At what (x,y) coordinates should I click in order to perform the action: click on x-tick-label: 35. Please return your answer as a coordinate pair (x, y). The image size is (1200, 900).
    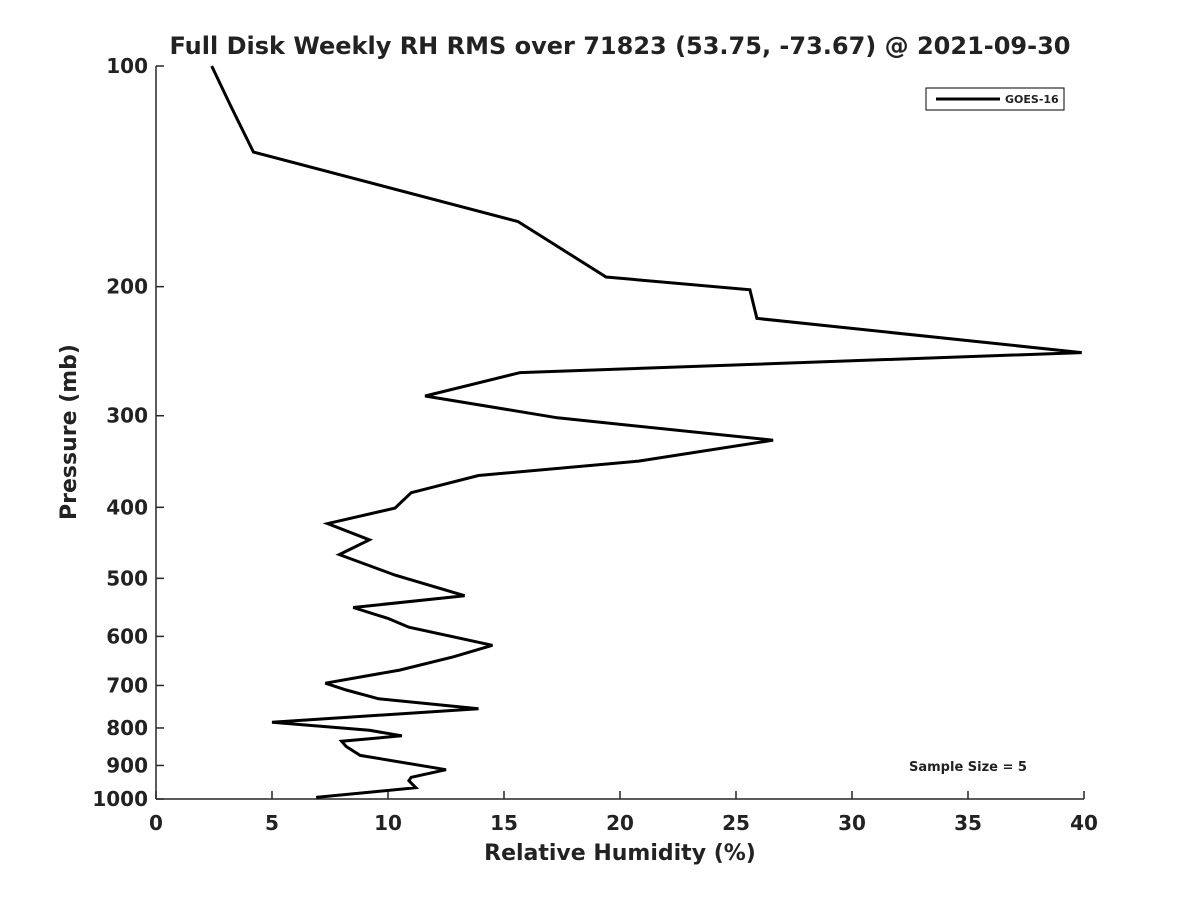
    Looking at the image, I should click on (968, 823).